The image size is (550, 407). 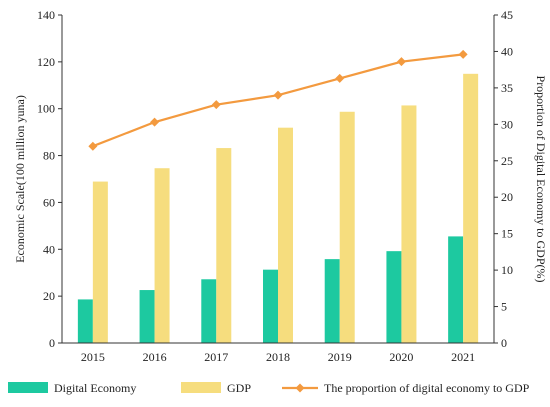 What do you see at coordinates (332, 301) in the screenshot?
I see `digital-economy-bar-2019` at bounding box center [332, 301].